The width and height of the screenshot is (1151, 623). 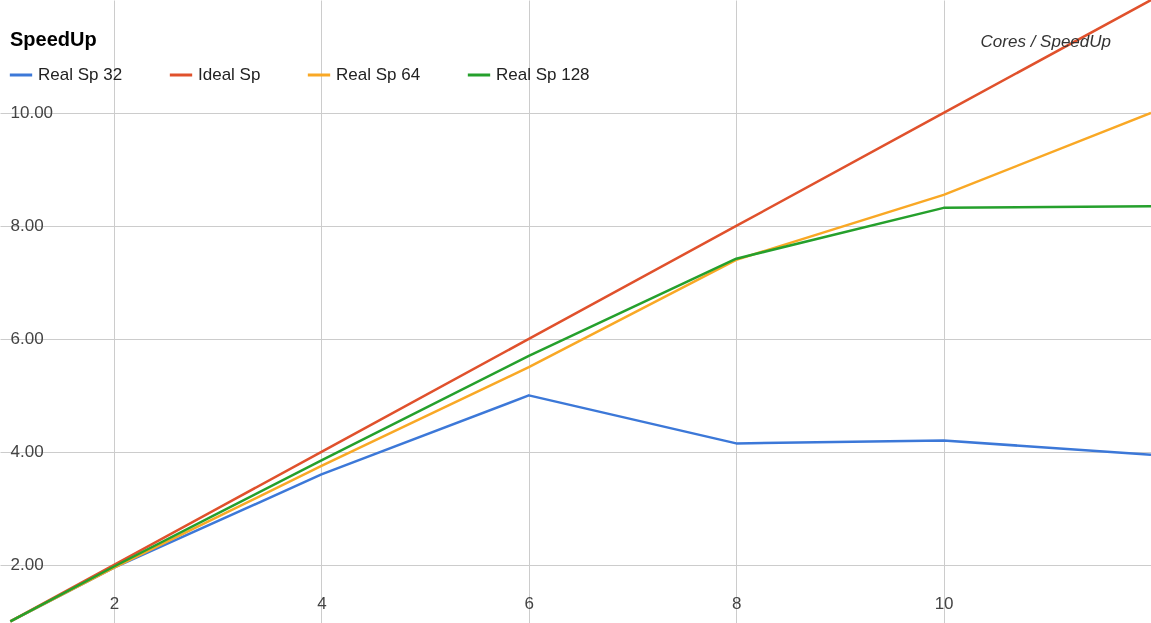 I want to click on legend-label: Real Sp 128, so click(x=543, y=74).